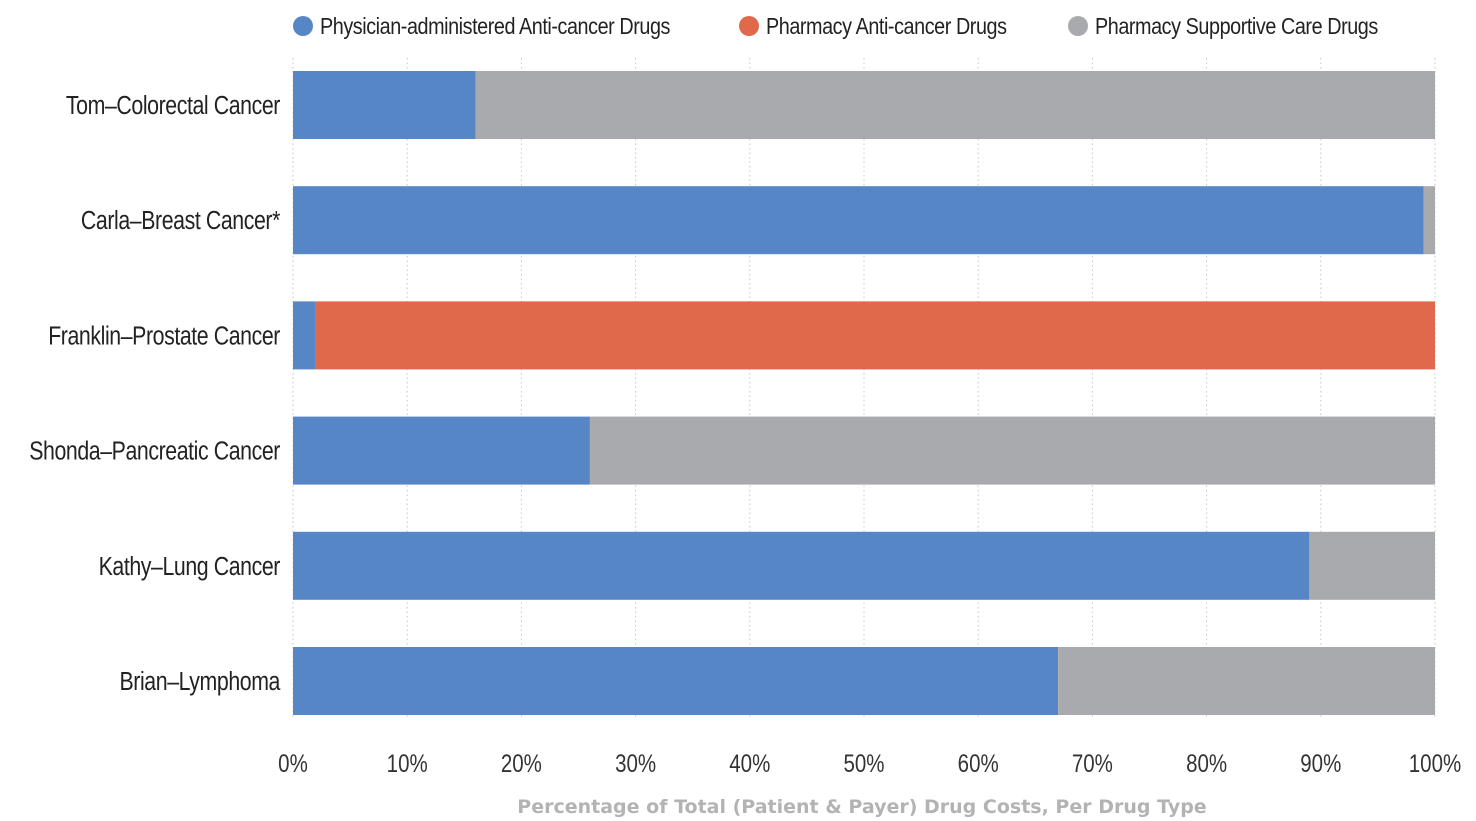 This screenshot has width=1476, height=821. What do you see at coordinates (293, 763) in the screenshot?
I see `x-tick-label: 0%` at bounding box center [293, 763].